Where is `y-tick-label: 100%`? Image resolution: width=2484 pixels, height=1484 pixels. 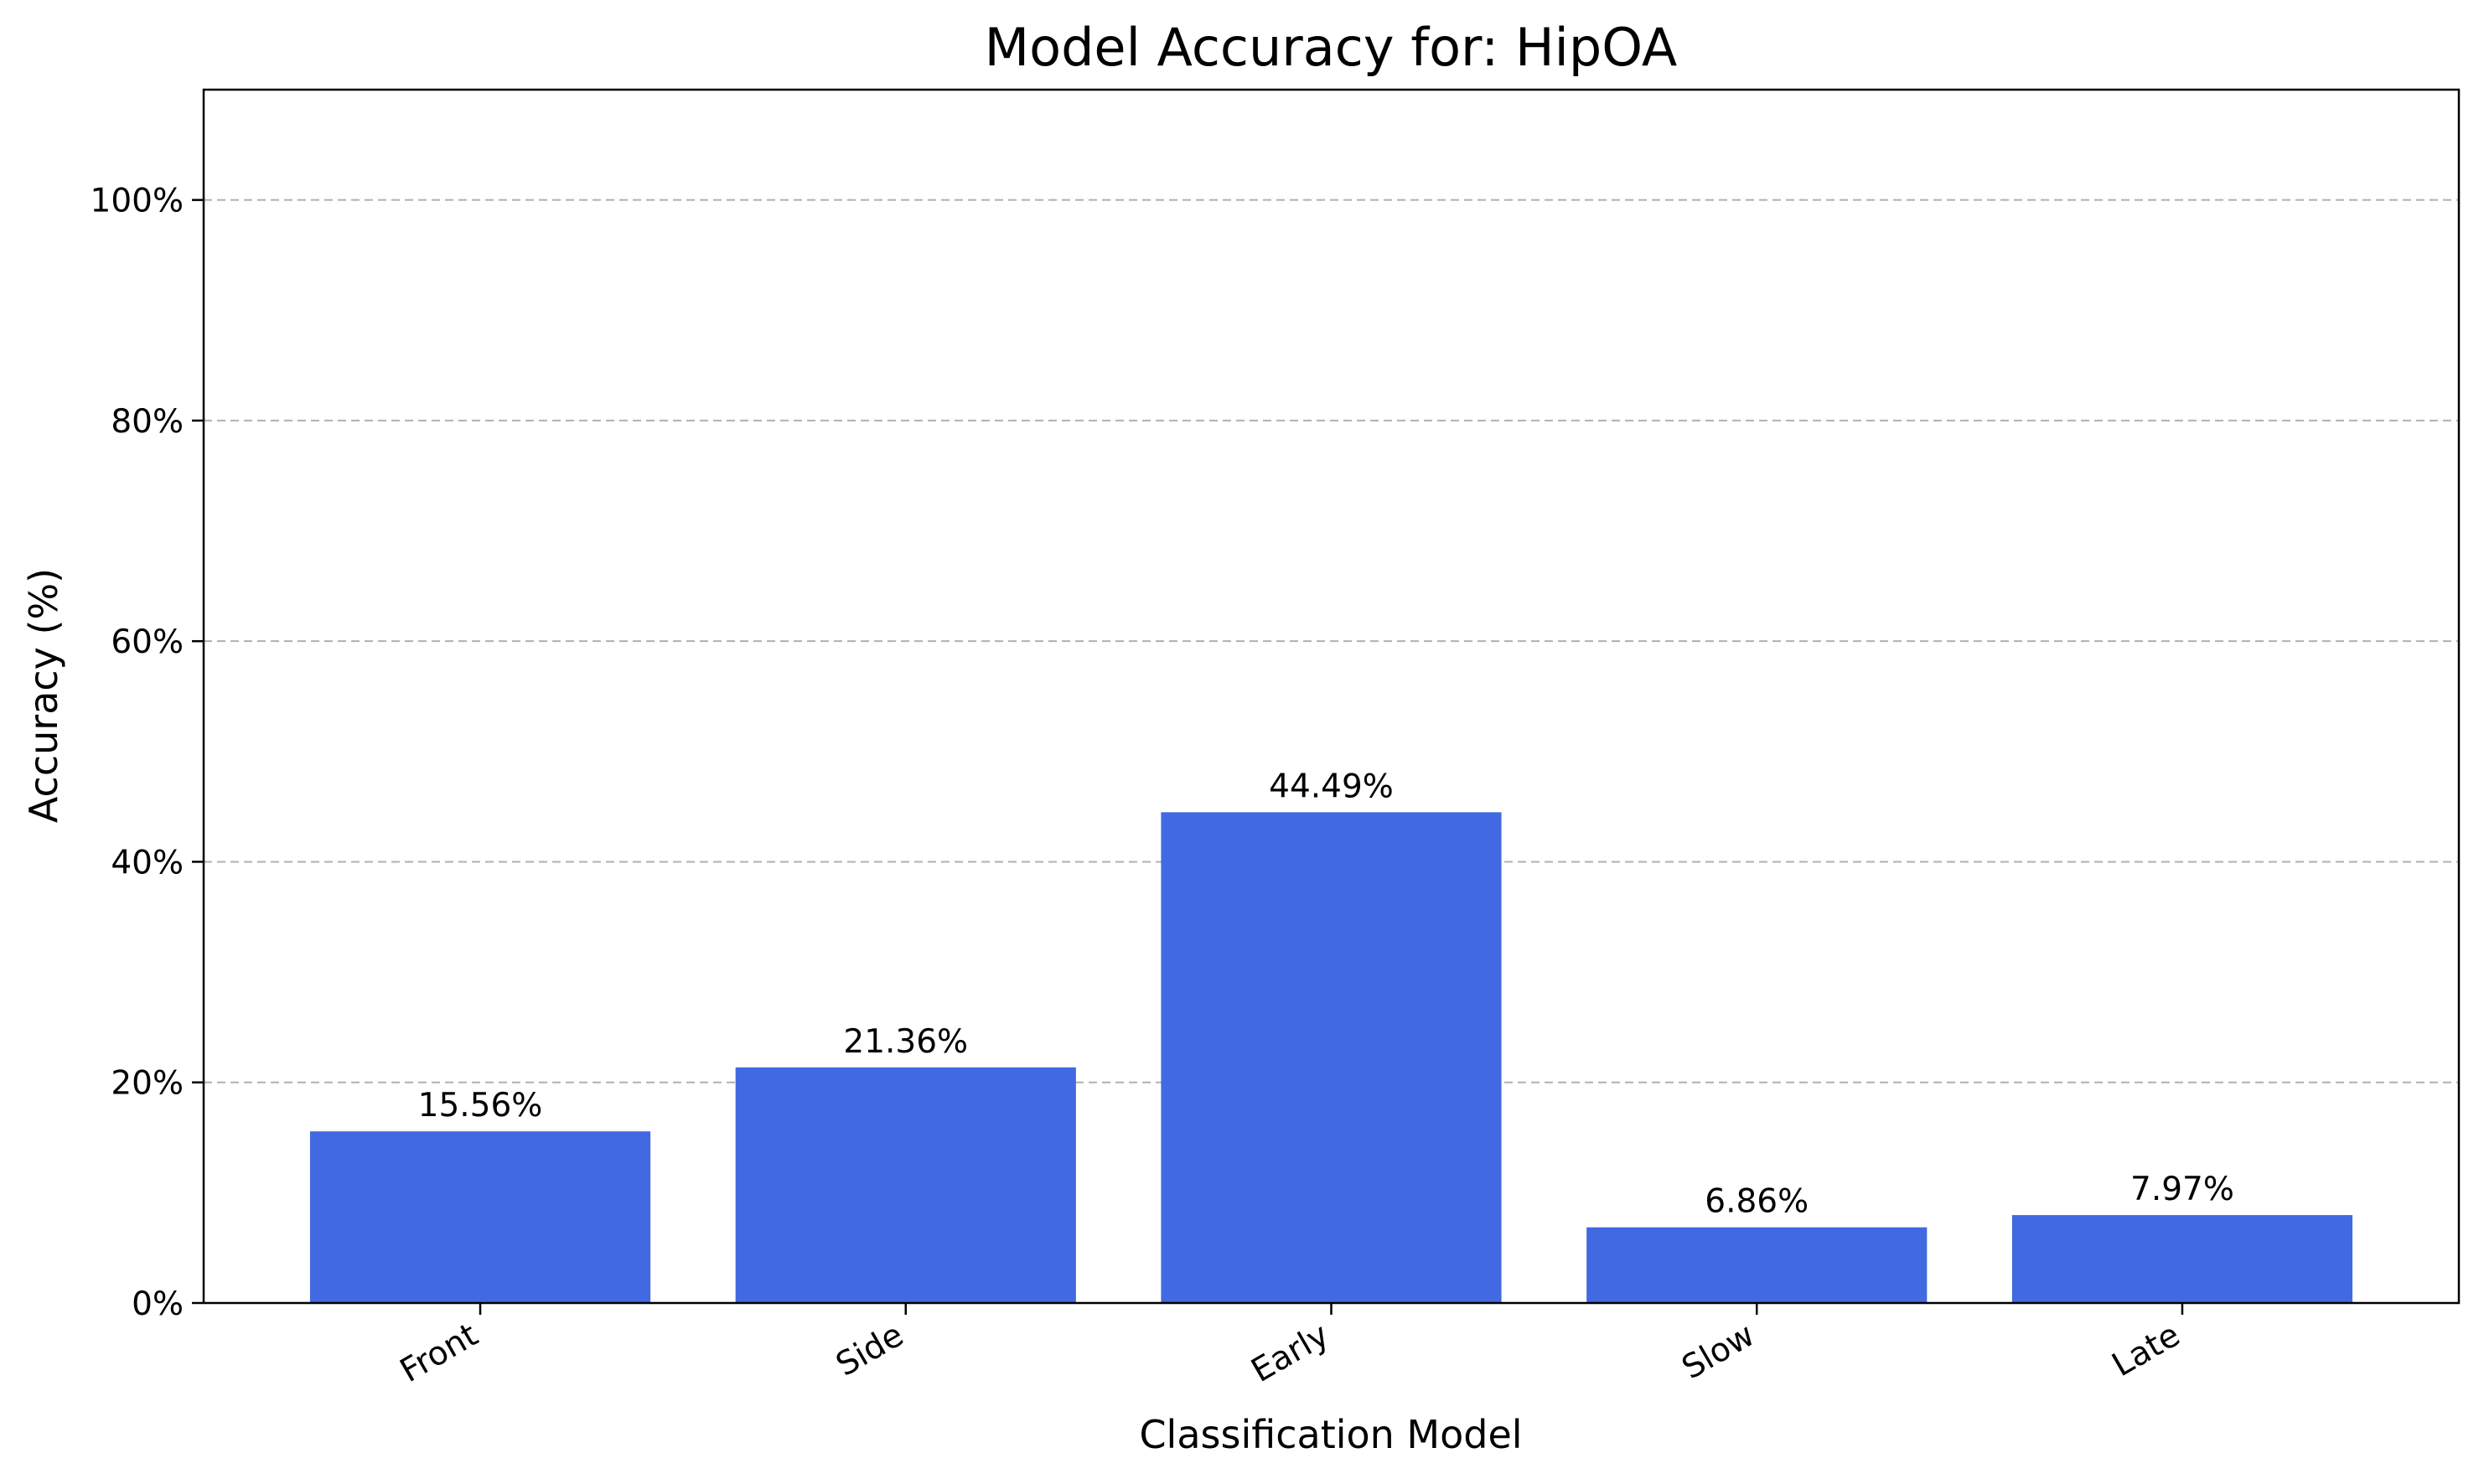
y-tick-label: 100% is located at coordinates (137, 202).